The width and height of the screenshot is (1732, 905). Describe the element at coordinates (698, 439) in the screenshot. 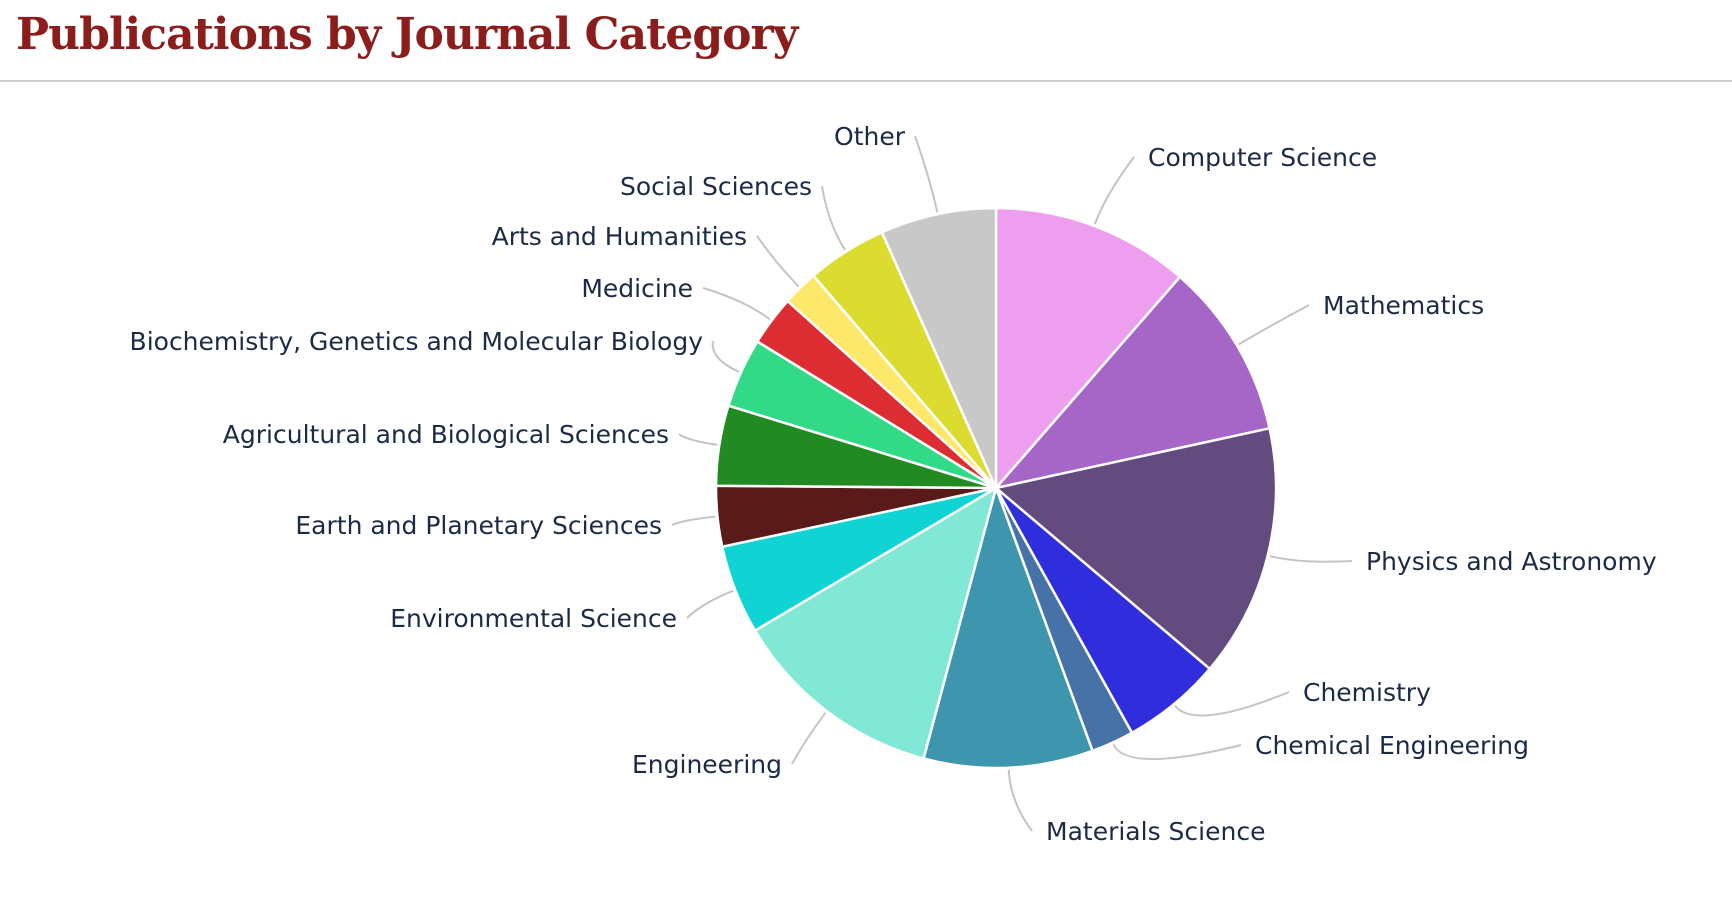

I see `leader-line-agricultural-and-biological-sciences` at that location.